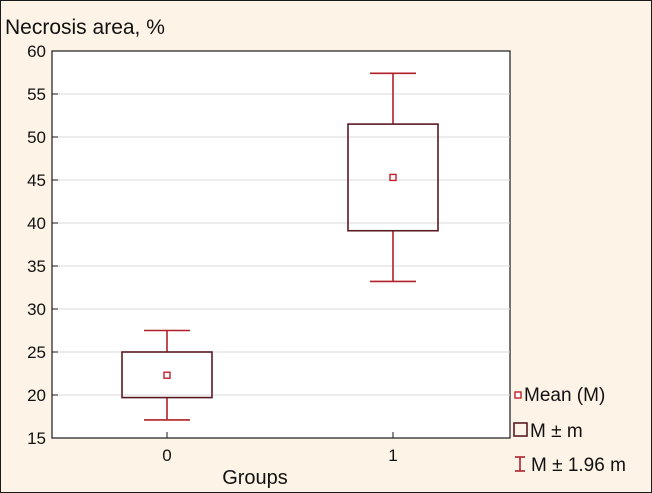  What do you see at coordinates (36, 309) in the screenshot?
I see `y-tick-label: 30` at bounding box center [36, 309].